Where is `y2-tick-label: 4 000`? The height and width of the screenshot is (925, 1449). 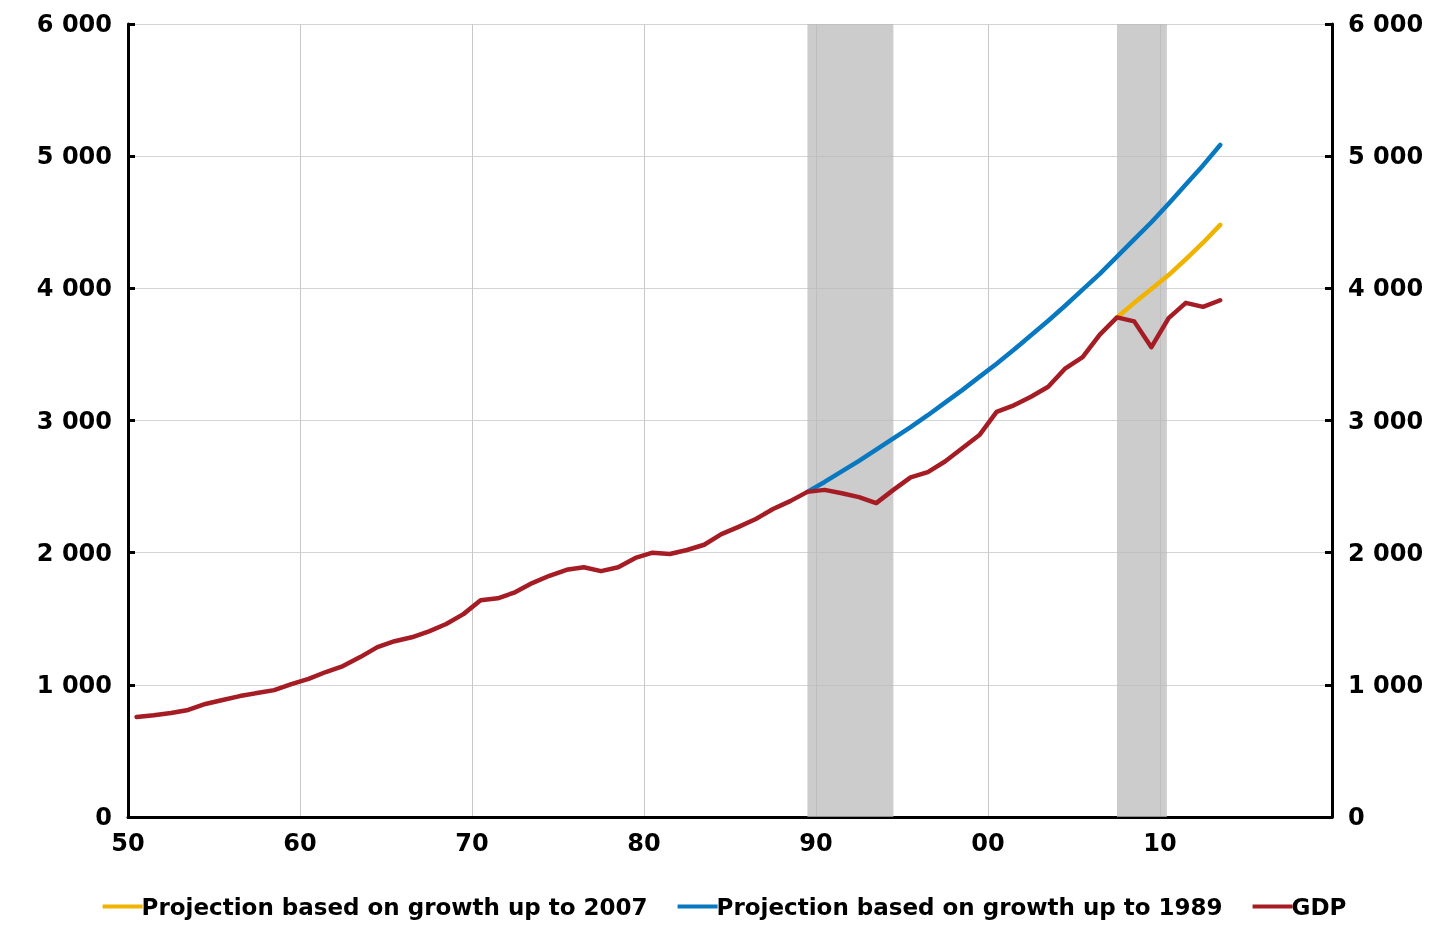
y2-tick-label: 4 000 is located at coordinates (1386, 288).